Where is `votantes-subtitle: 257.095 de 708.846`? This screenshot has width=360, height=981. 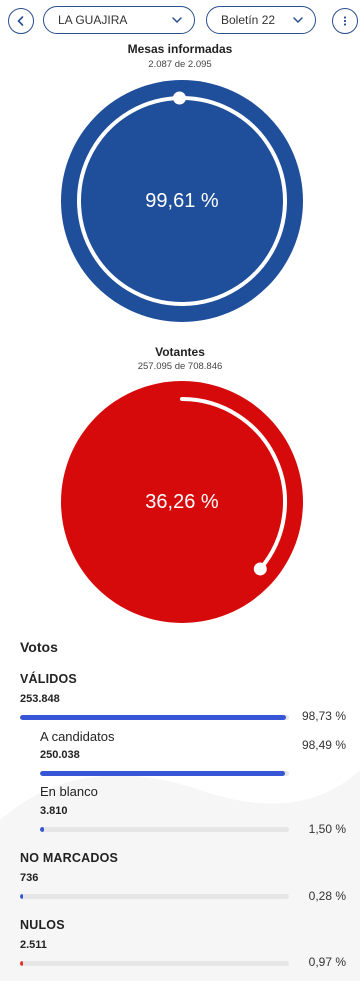 votantes-subtitle: 257.095 de 708.846 is located at coordinates (180, 366).